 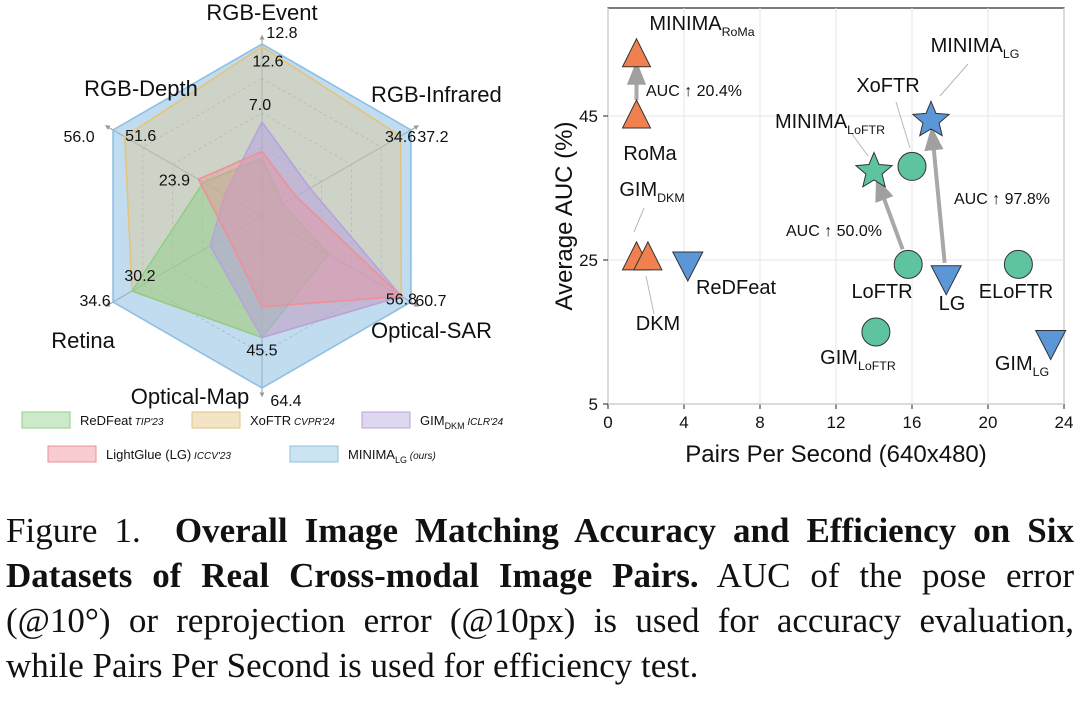 What do you see at coordinates (975, 48) in the screenshot?
I see `scatter-point-label: MINIMALG` at bounding box center [975, 48].